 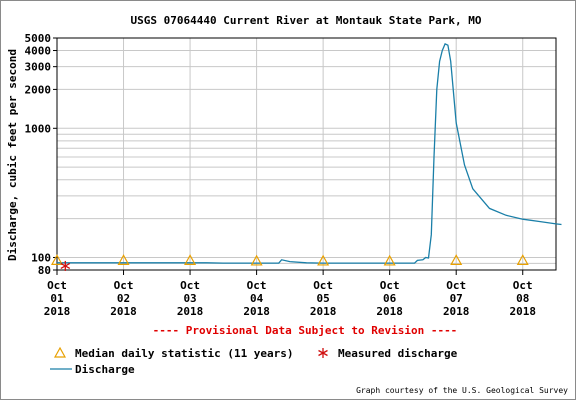 I want to click on y-tick-label: 5000, so click(x=38, y=38).